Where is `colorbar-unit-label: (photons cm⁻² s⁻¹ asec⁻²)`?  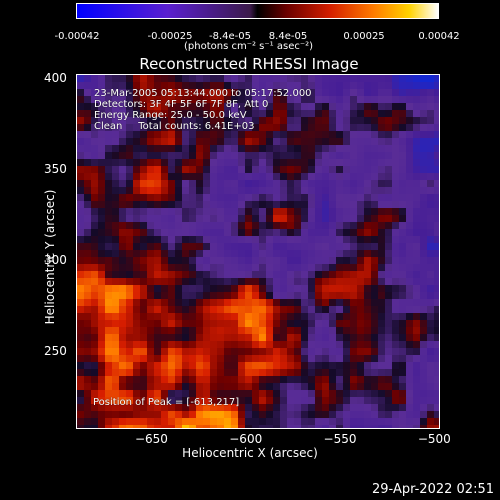 colorbar-unit-label: (photons cm⁻² s⁻¹ asec⁻²) is located at coordinates (249, 46).